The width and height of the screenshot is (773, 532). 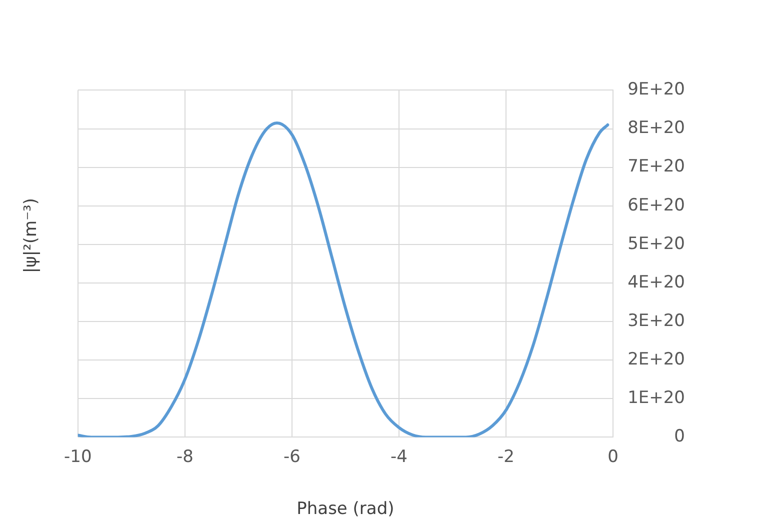 What do you see at coordinates (679, 436) in the screenshot?
I see `y-tick-label: 0` at bounding box center [679, 436].